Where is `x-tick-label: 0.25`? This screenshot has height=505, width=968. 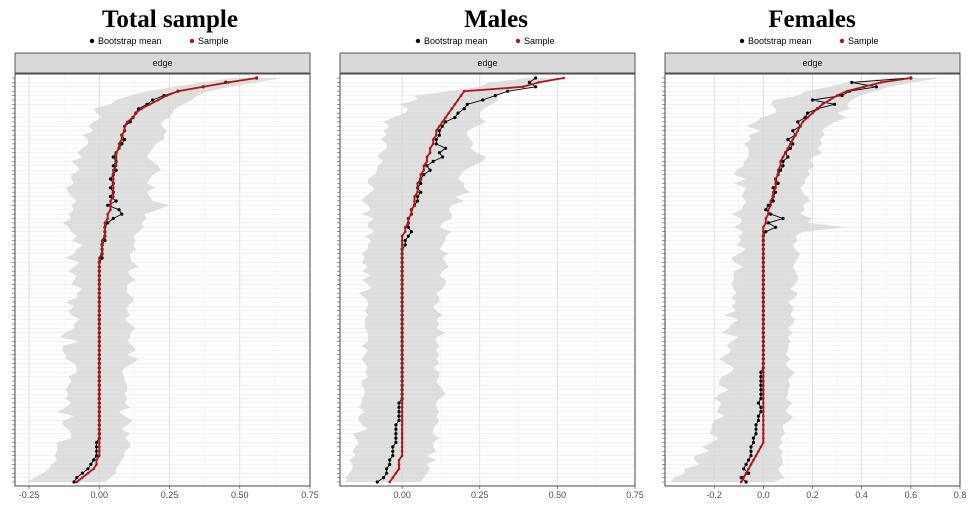 x-tick-label: 0.25 is located at coordinates (480, 495).